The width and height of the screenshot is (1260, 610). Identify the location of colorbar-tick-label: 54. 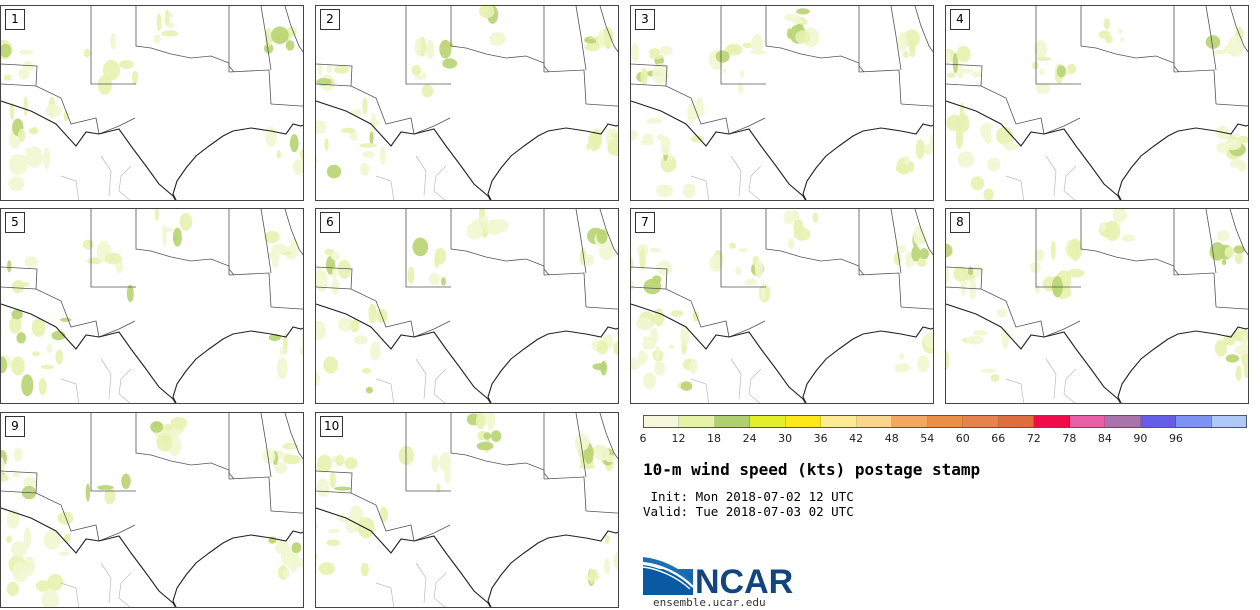
(927, 438).